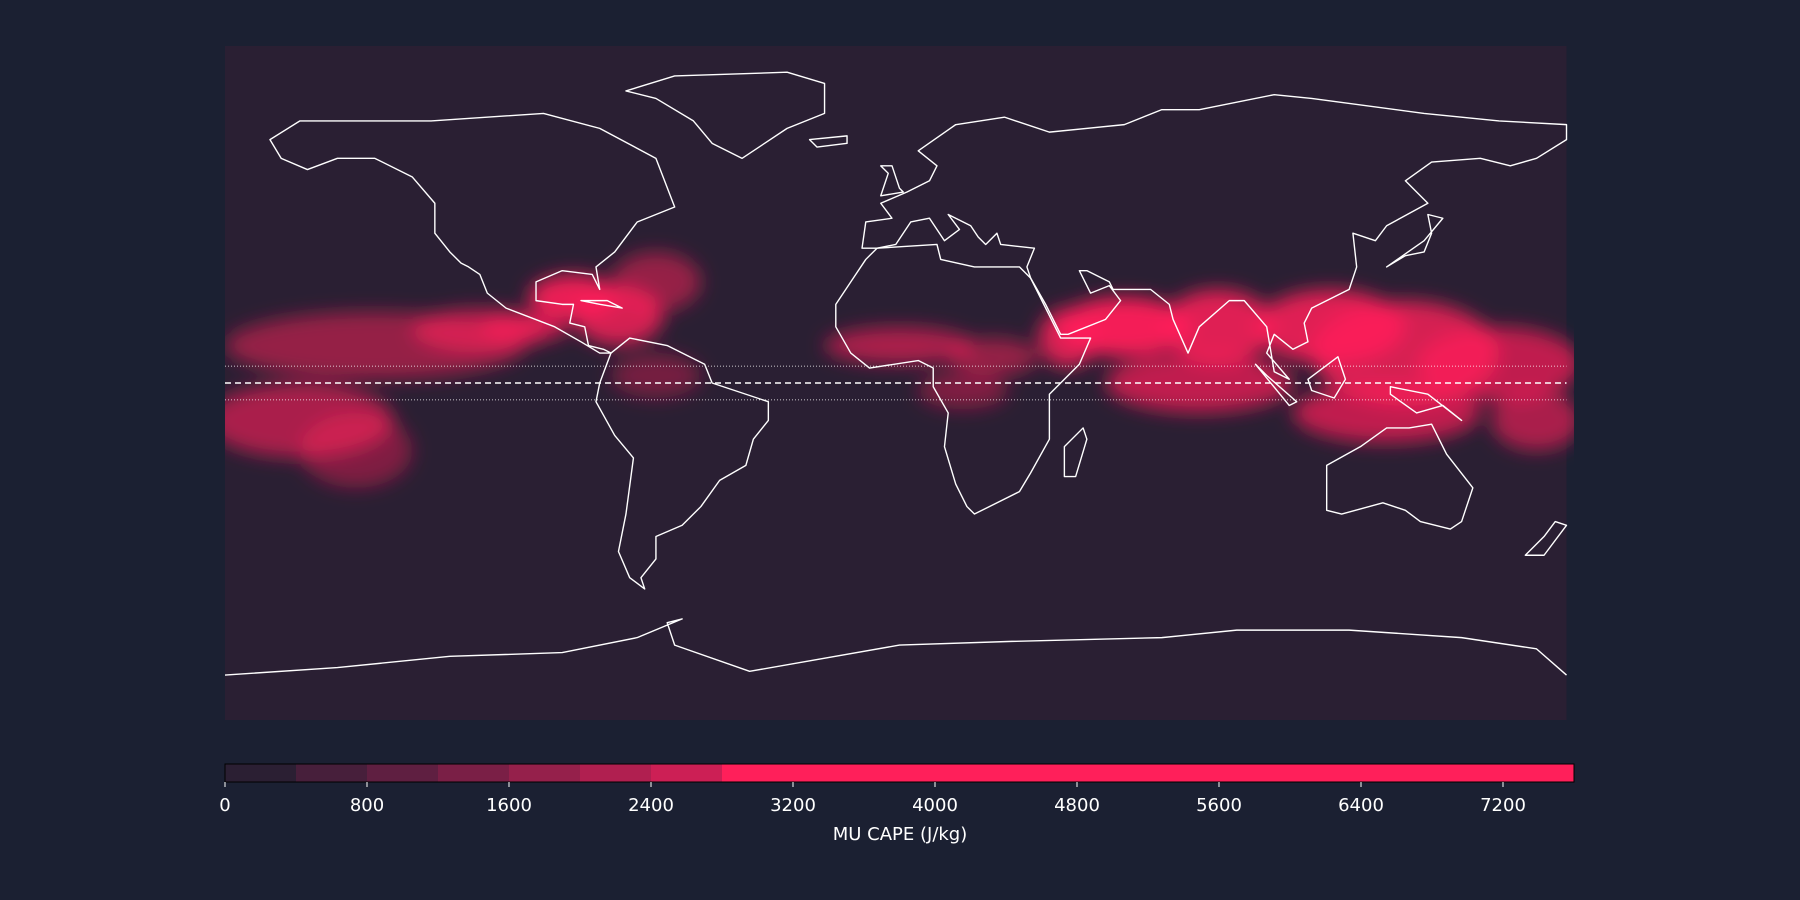  What do you see at coordinates (651, 805) in the screenshot?
I see `tick-label: 2400` at bounding box center [651, 805].